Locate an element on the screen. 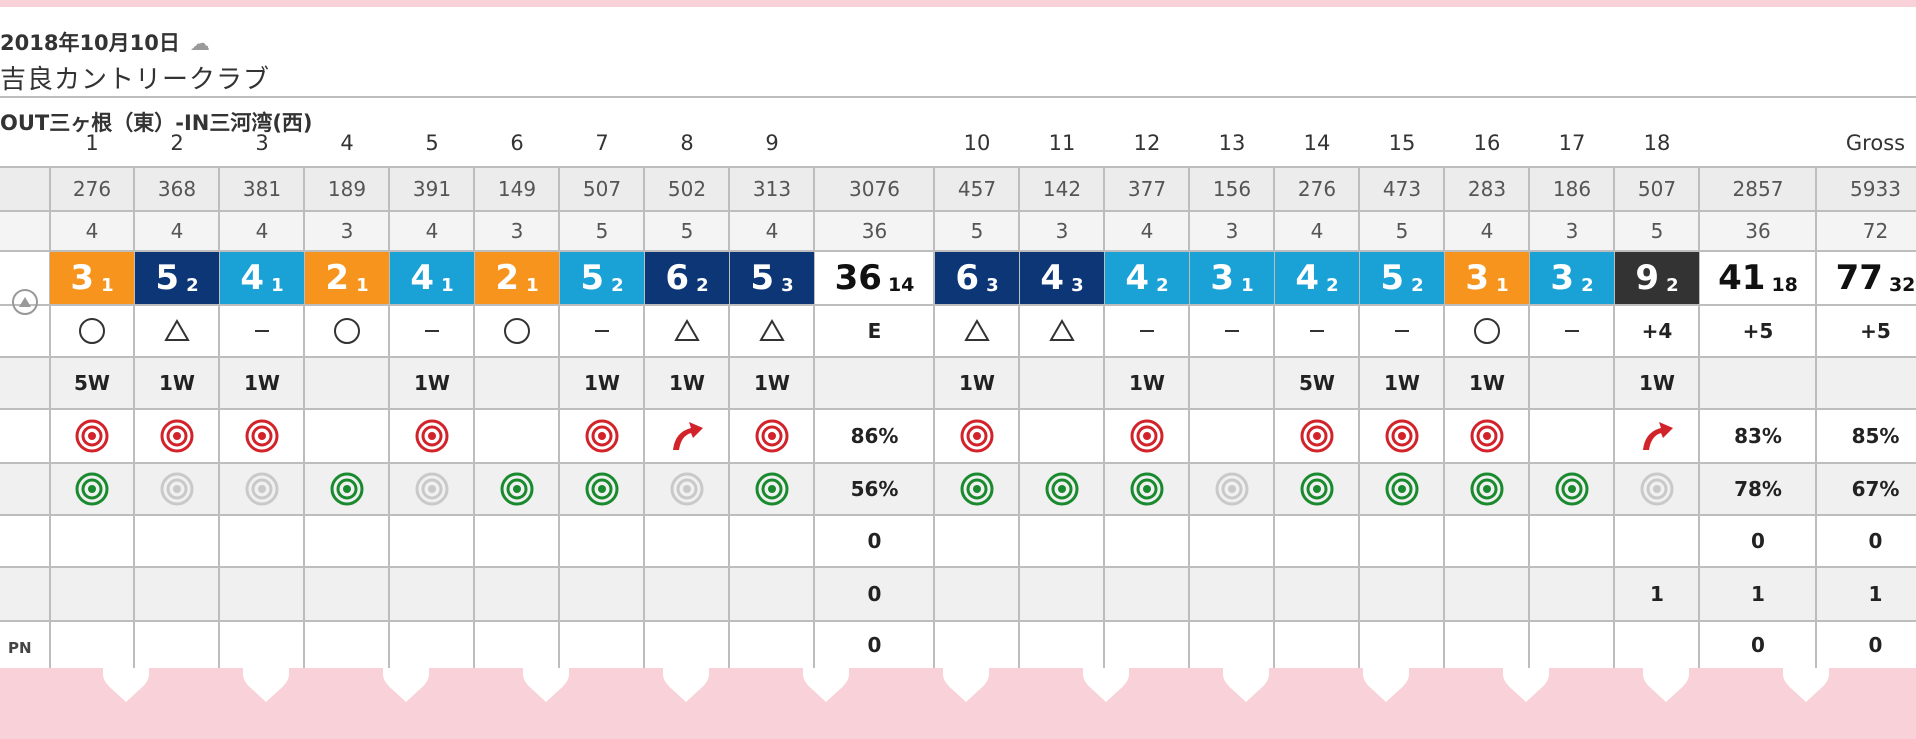  yardage-cell: 156 is located at coordinates (1232, 189).